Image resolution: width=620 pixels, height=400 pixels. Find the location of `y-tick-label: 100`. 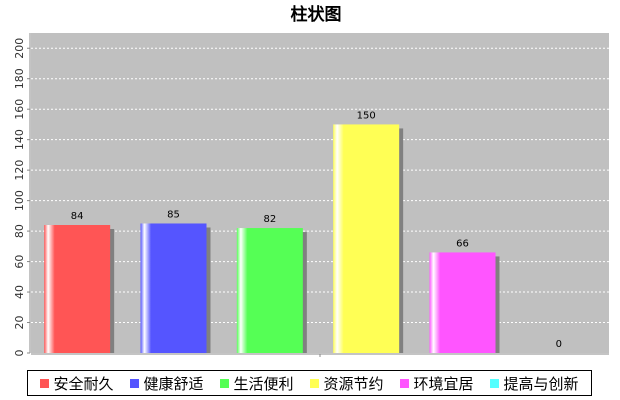

y-tick-label: 100 is located at coordinates (19, 200).